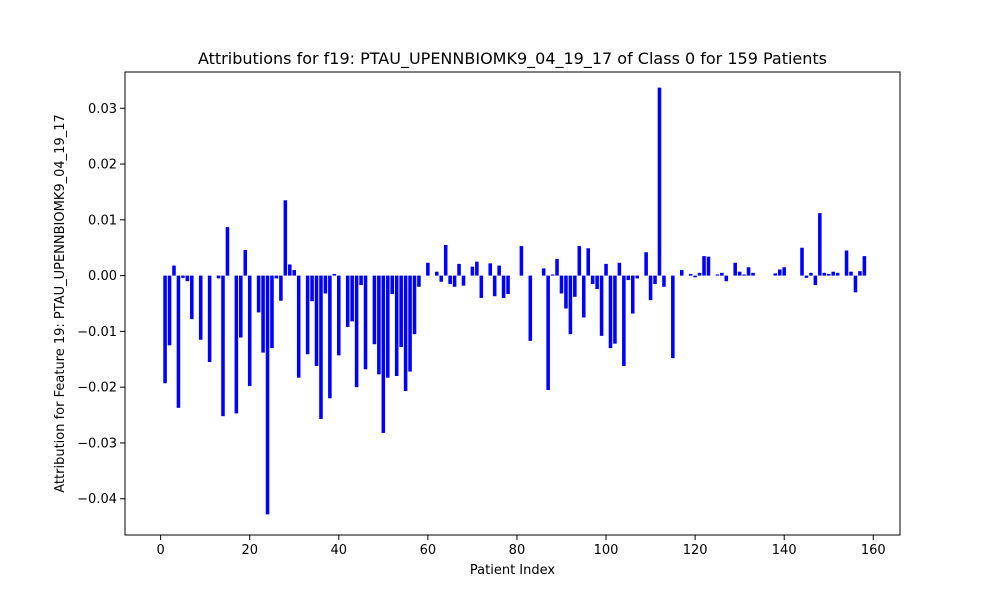  I want to click on y-tick-label: −0.03, so click(97, 443).